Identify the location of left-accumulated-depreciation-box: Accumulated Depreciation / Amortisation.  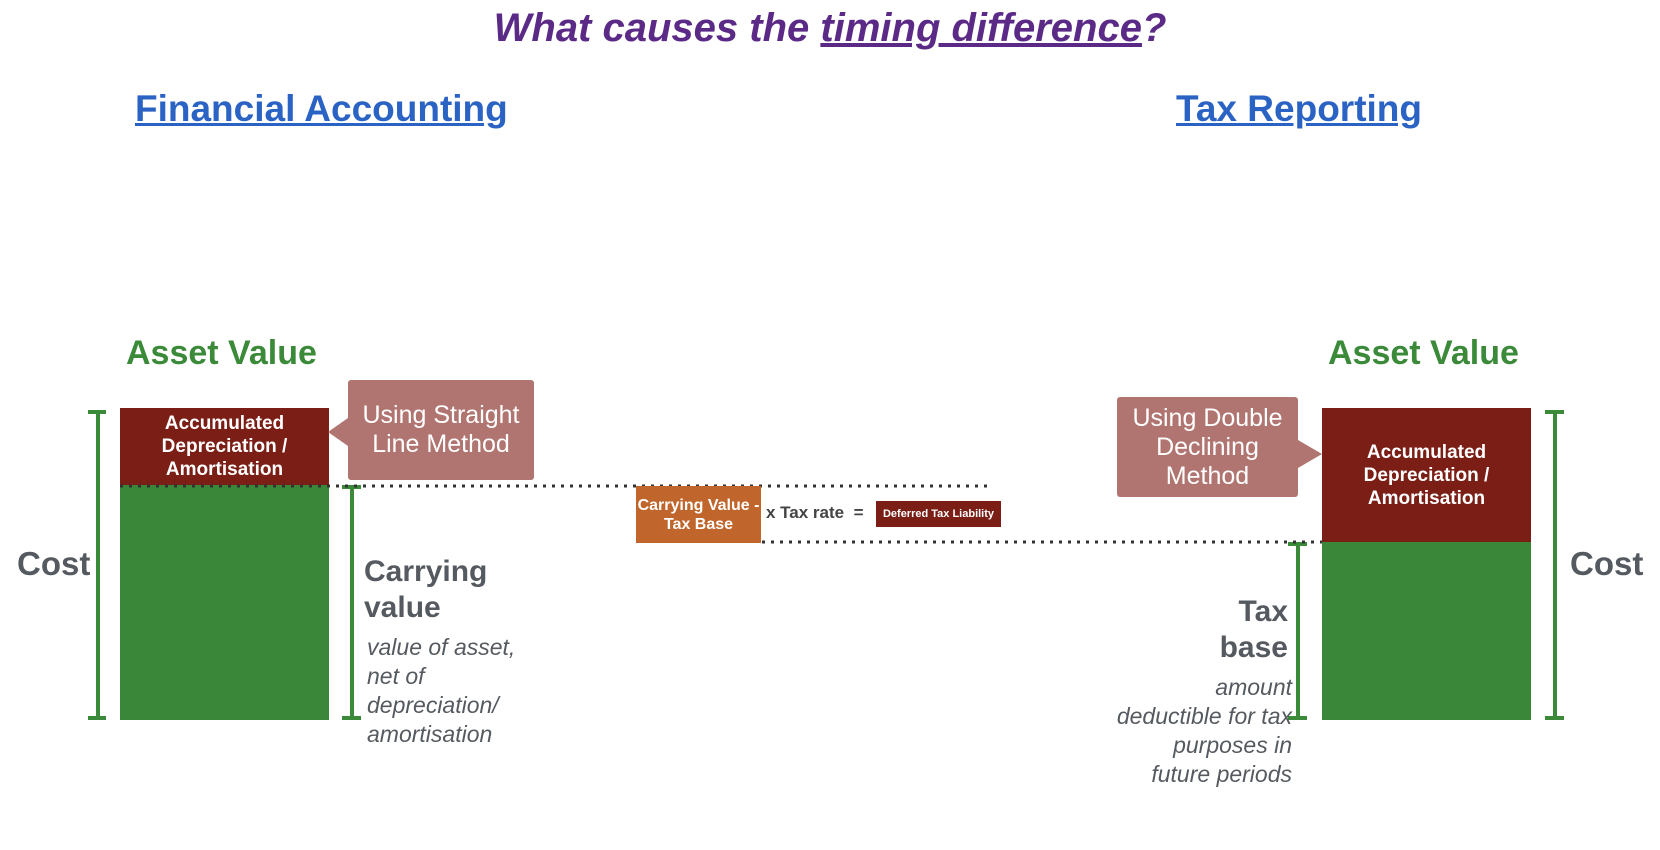
(224, 446).